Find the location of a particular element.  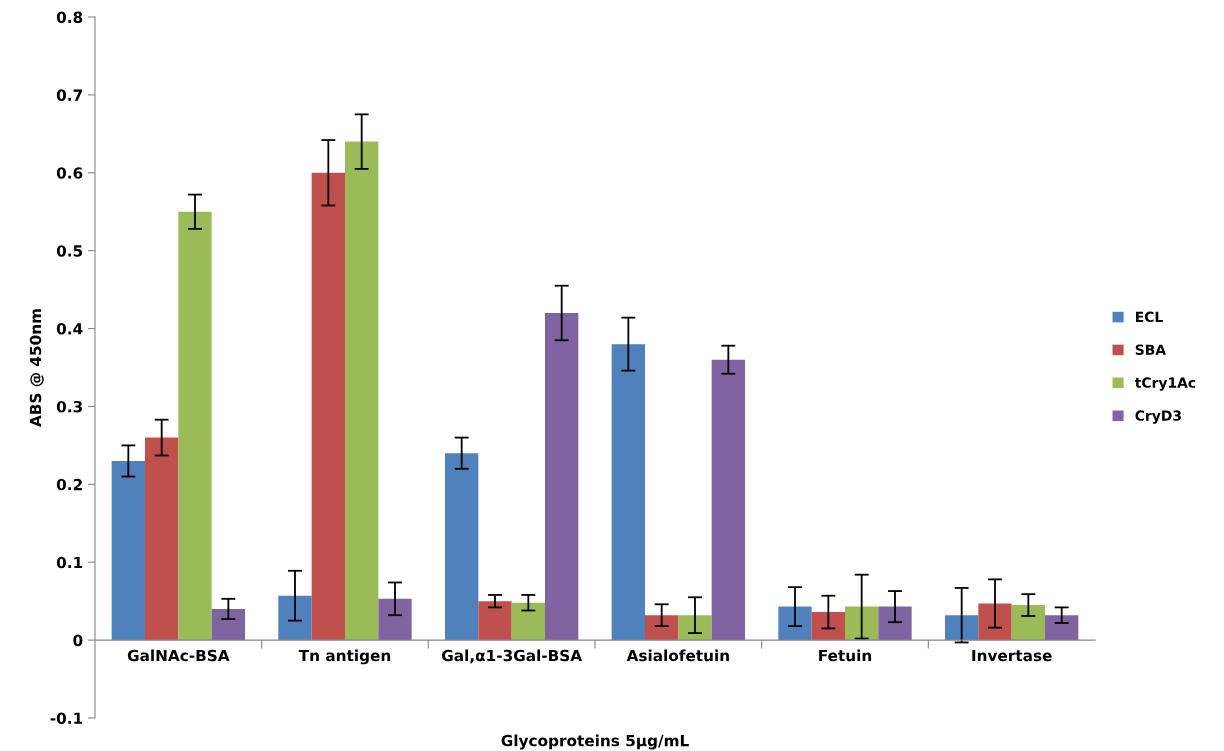

y-tick-label: -0.1 is located at coordinates (66, 718).